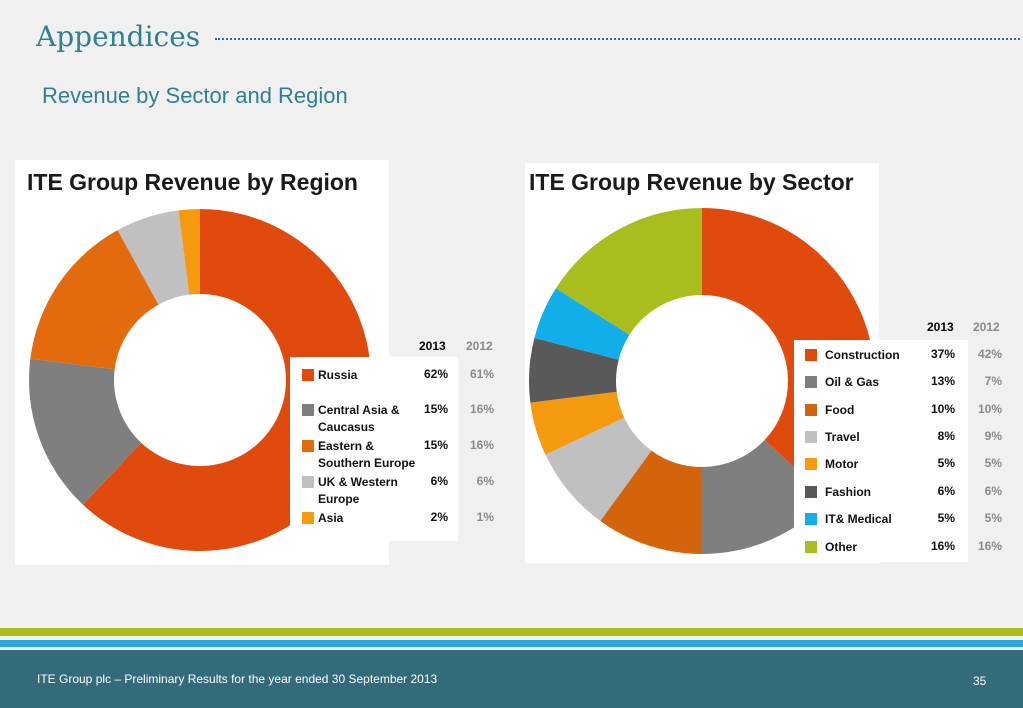  I want to click on blue-band, so click(511, 643).